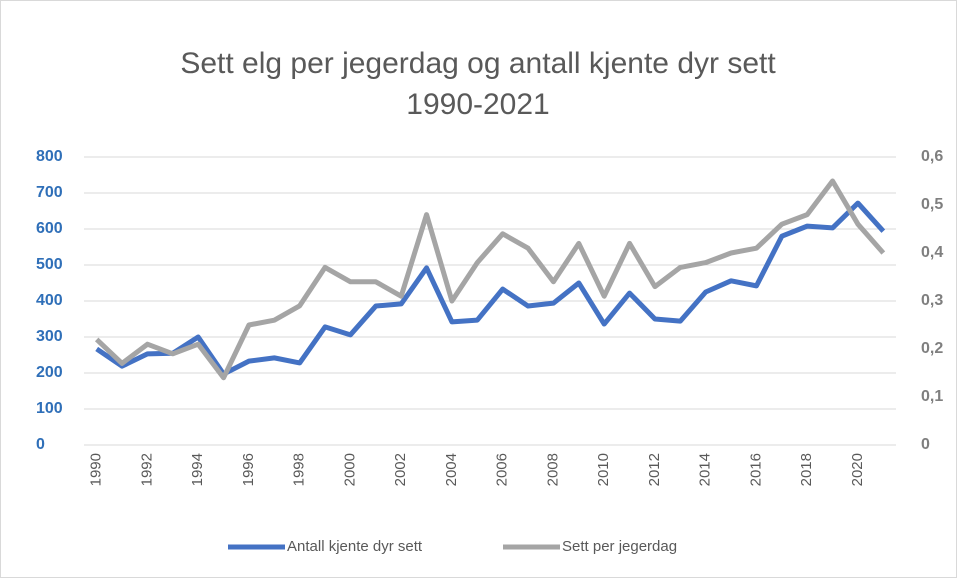 Image resolution: width=957 pixels, height=578 pixels. Describe the element at coordinates (603, 469) in the screenshot. I see `x-tick-label: 2010` at that location.